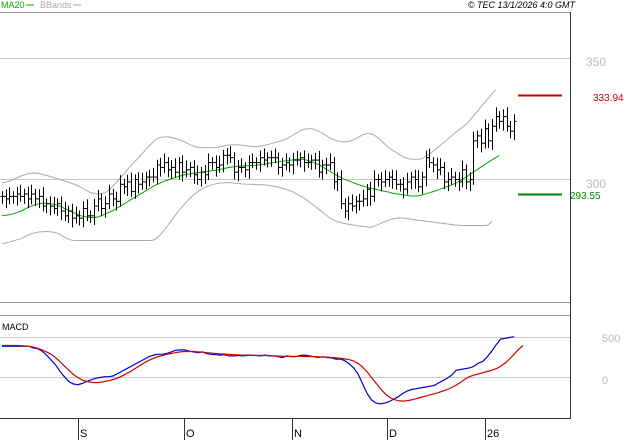 Image resolution: width=627 pixels, height=440 pixels. I want to click on legend-bbands: BBands, so click(56, 5).